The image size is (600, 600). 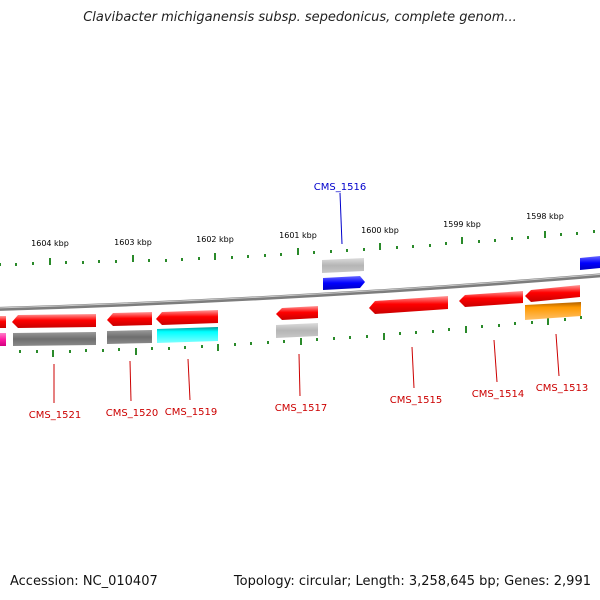 I want to click on gene-cms-1513-orange, so click(x=553, y=311).